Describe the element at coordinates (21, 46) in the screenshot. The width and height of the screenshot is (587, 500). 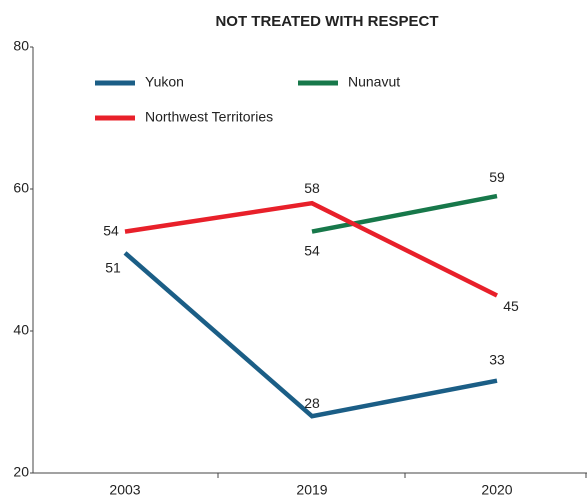
I see `y-tick-label: 80` at that location.